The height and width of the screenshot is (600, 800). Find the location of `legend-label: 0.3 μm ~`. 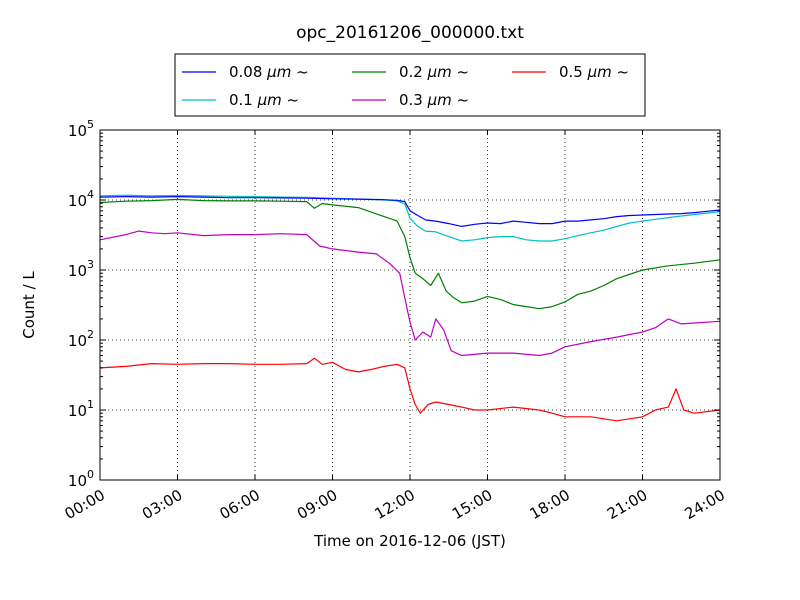

legend-label: 0.3 μm ~ is located at coordinates (434, 100).